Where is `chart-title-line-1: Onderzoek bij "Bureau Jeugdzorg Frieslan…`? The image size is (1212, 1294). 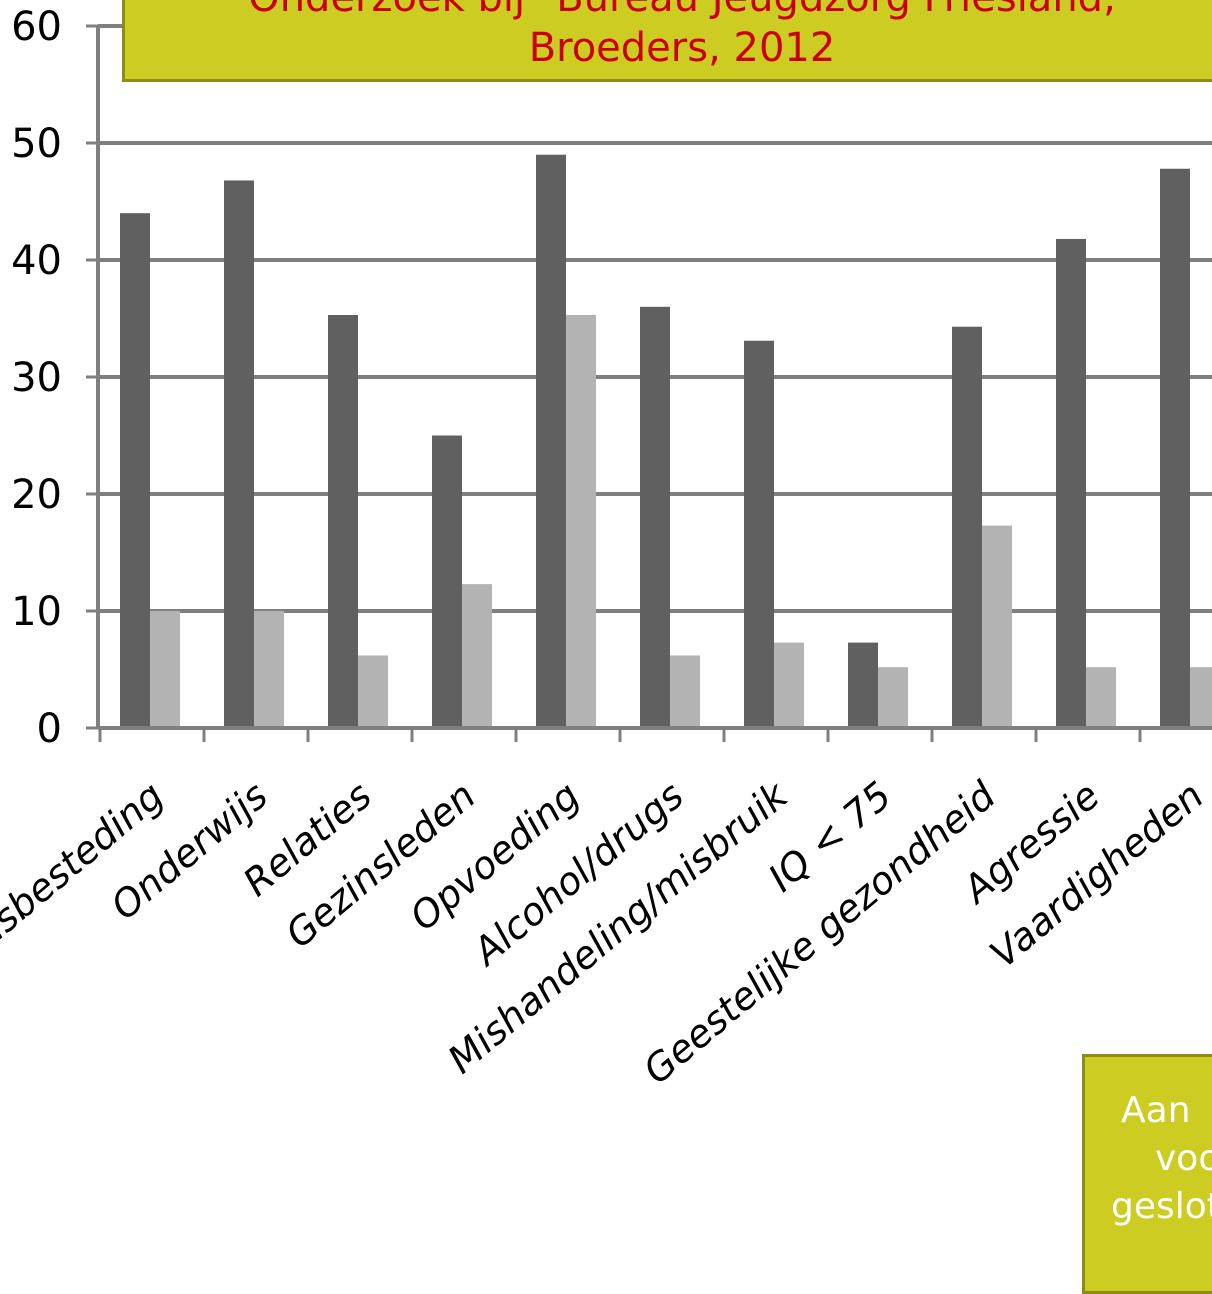
chart-title-line-1: Onderzoek bij "Bureau Jeugdzorg Frieslan… is located at coordinates (668, 11).